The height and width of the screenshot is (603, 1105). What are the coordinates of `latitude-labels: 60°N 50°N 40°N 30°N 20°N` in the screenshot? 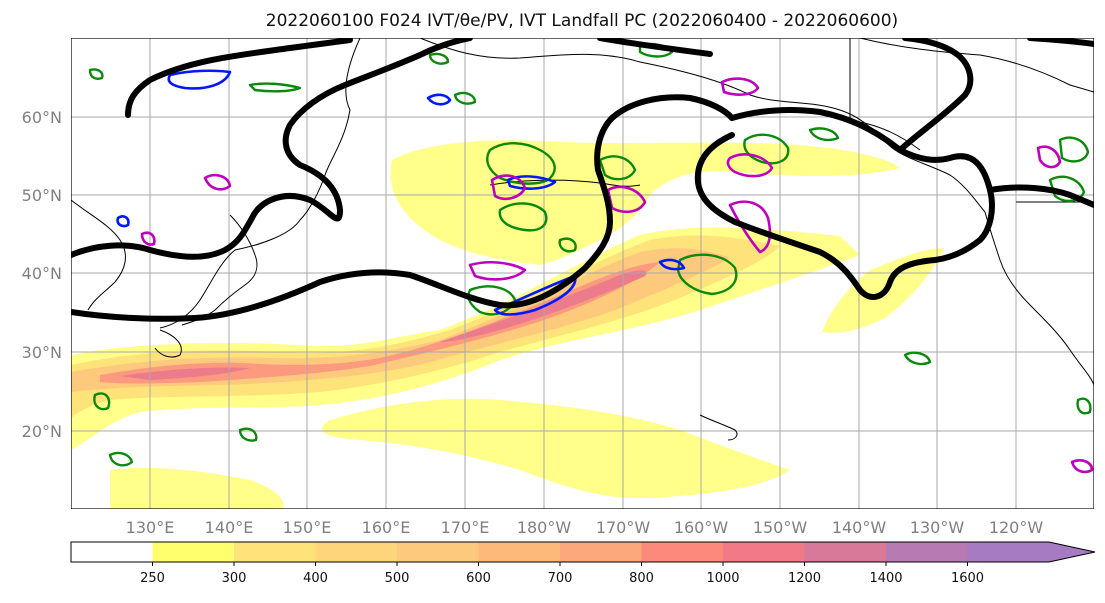 It's located at (42, 274).